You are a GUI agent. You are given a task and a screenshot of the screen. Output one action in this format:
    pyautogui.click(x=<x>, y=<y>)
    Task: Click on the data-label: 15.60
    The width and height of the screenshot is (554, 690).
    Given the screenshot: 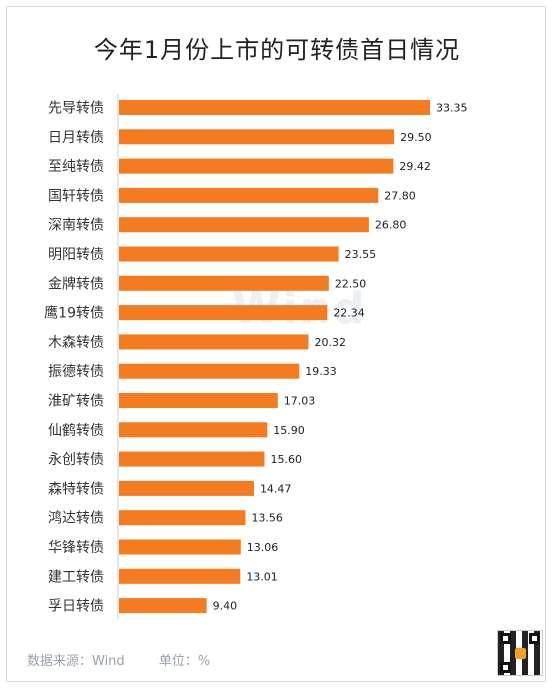 What is the action you would take?
    pyautogui.click(x=286, y=459)
    